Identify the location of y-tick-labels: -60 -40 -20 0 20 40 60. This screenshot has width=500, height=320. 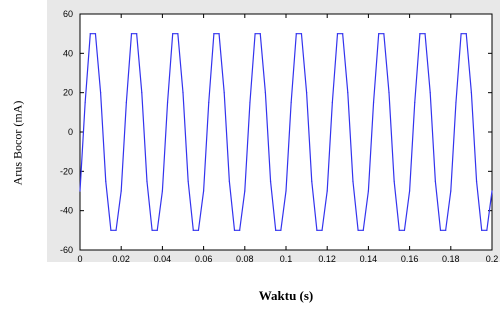
(66, 132).